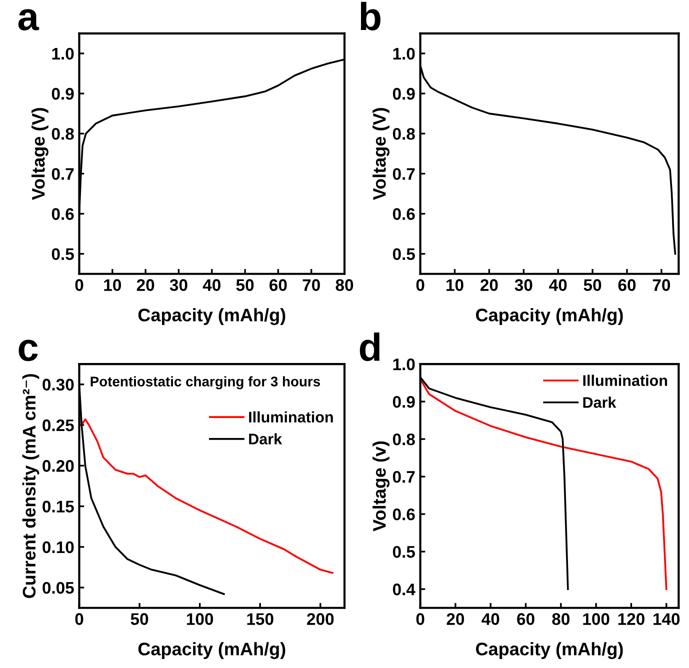  Describe the element at coordinates (667, 619) in the screenshot. I see `x-tick-label: 140` at that location.